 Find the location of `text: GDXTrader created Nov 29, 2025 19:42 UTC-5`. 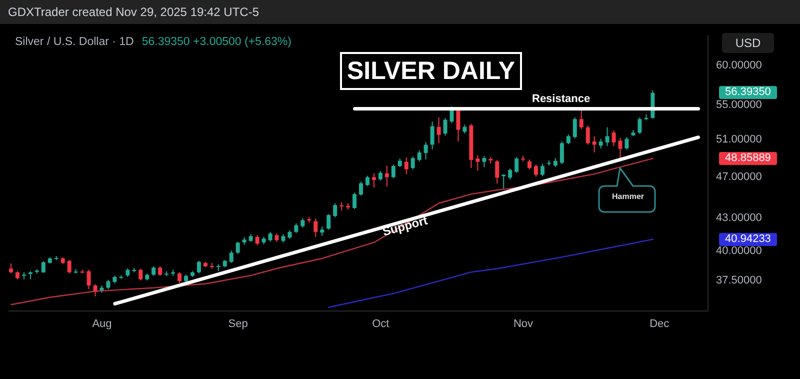

text: GDXTrader created Nov 29, 2025 19:42 UTC-5 is located at coordinates (134, 12).